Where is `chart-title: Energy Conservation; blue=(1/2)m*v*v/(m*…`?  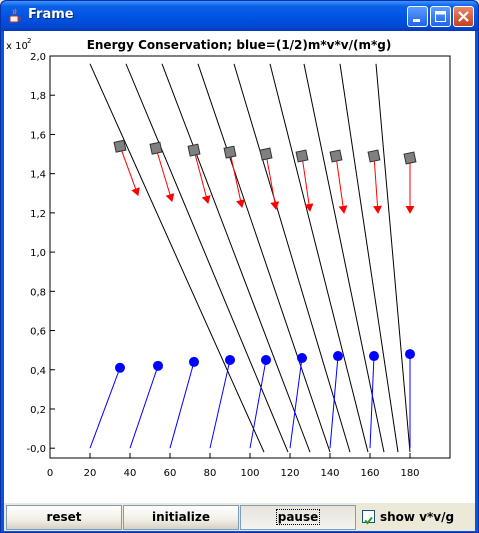 chart-title: Energy Conservation; blue=(1/2)m*v*v/(m*… is located at coordinates (239, 45).